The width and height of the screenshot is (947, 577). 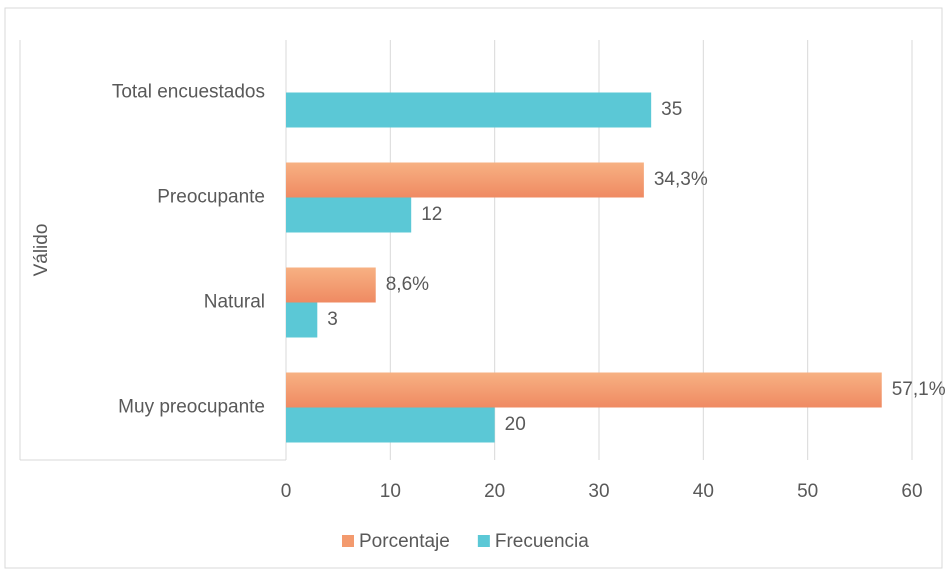 I want to click on data-label: 8,6%, so click(x=407, y=284).